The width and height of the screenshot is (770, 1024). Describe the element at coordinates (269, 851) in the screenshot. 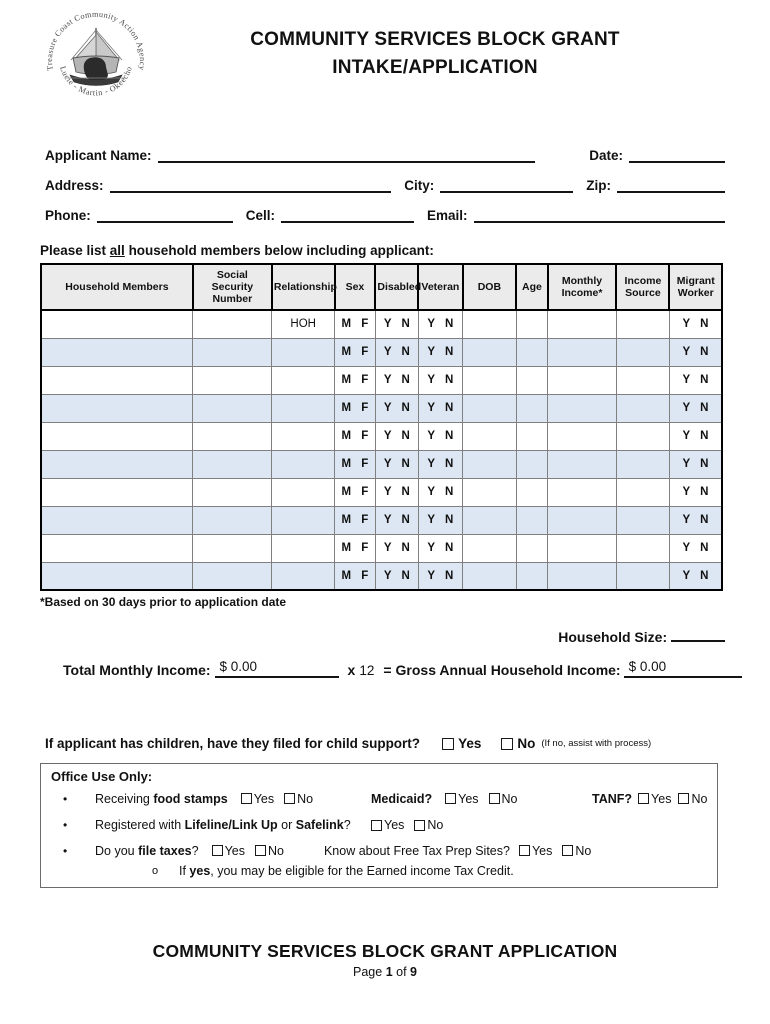

I see `file-taxes-no-option: No` at that location.